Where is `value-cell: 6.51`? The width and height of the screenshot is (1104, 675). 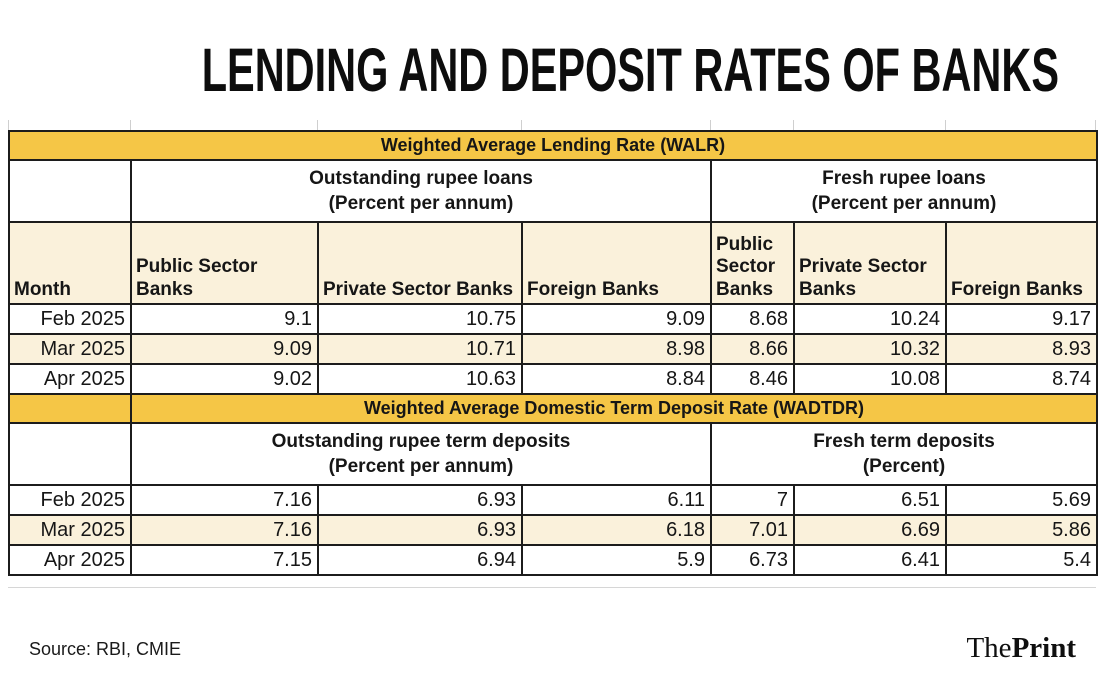
value-cell: 6.51 is located at coordinates (870, 500).